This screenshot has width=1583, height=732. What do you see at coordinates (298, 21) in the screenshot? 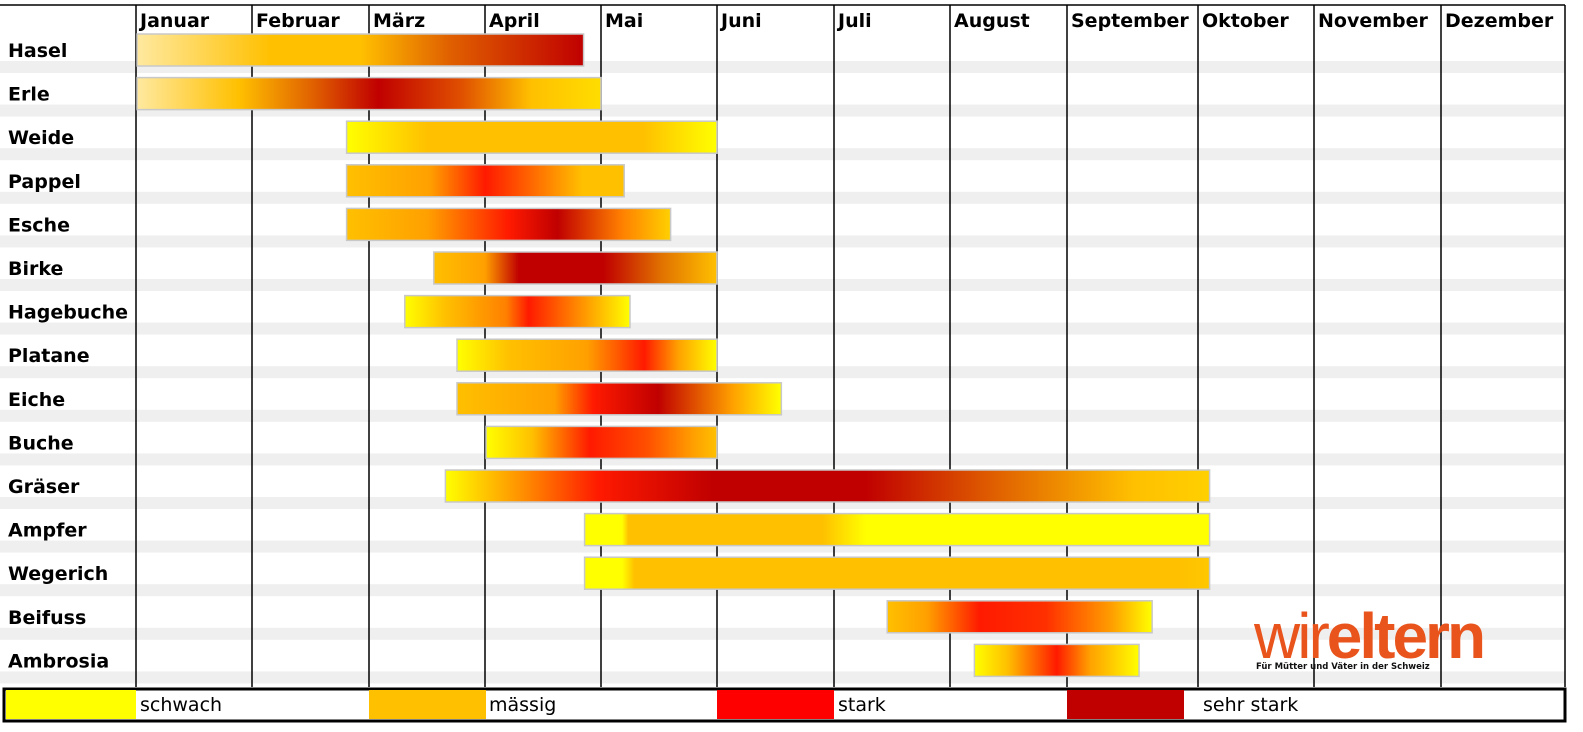
I see `month-label: Februar` at bounding box center [298, 21].